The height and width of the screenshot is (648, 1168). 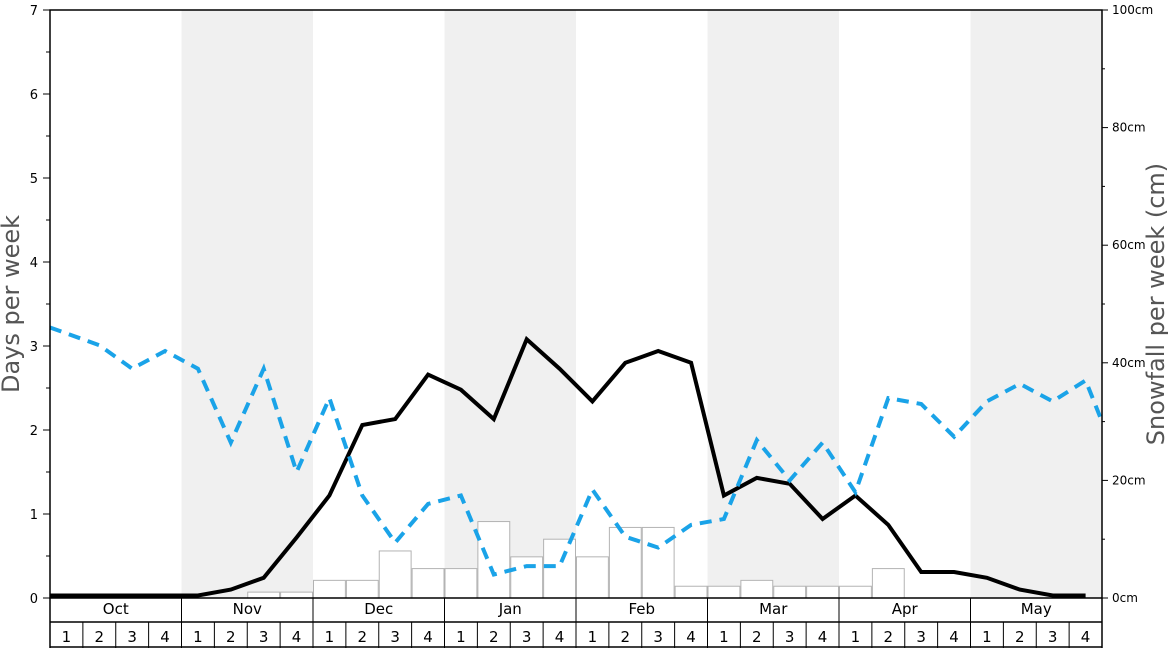 What do you see at coordinates (773, 304) in the screenshot?
I see `month-band-mar` at bounding box center [773, 304].